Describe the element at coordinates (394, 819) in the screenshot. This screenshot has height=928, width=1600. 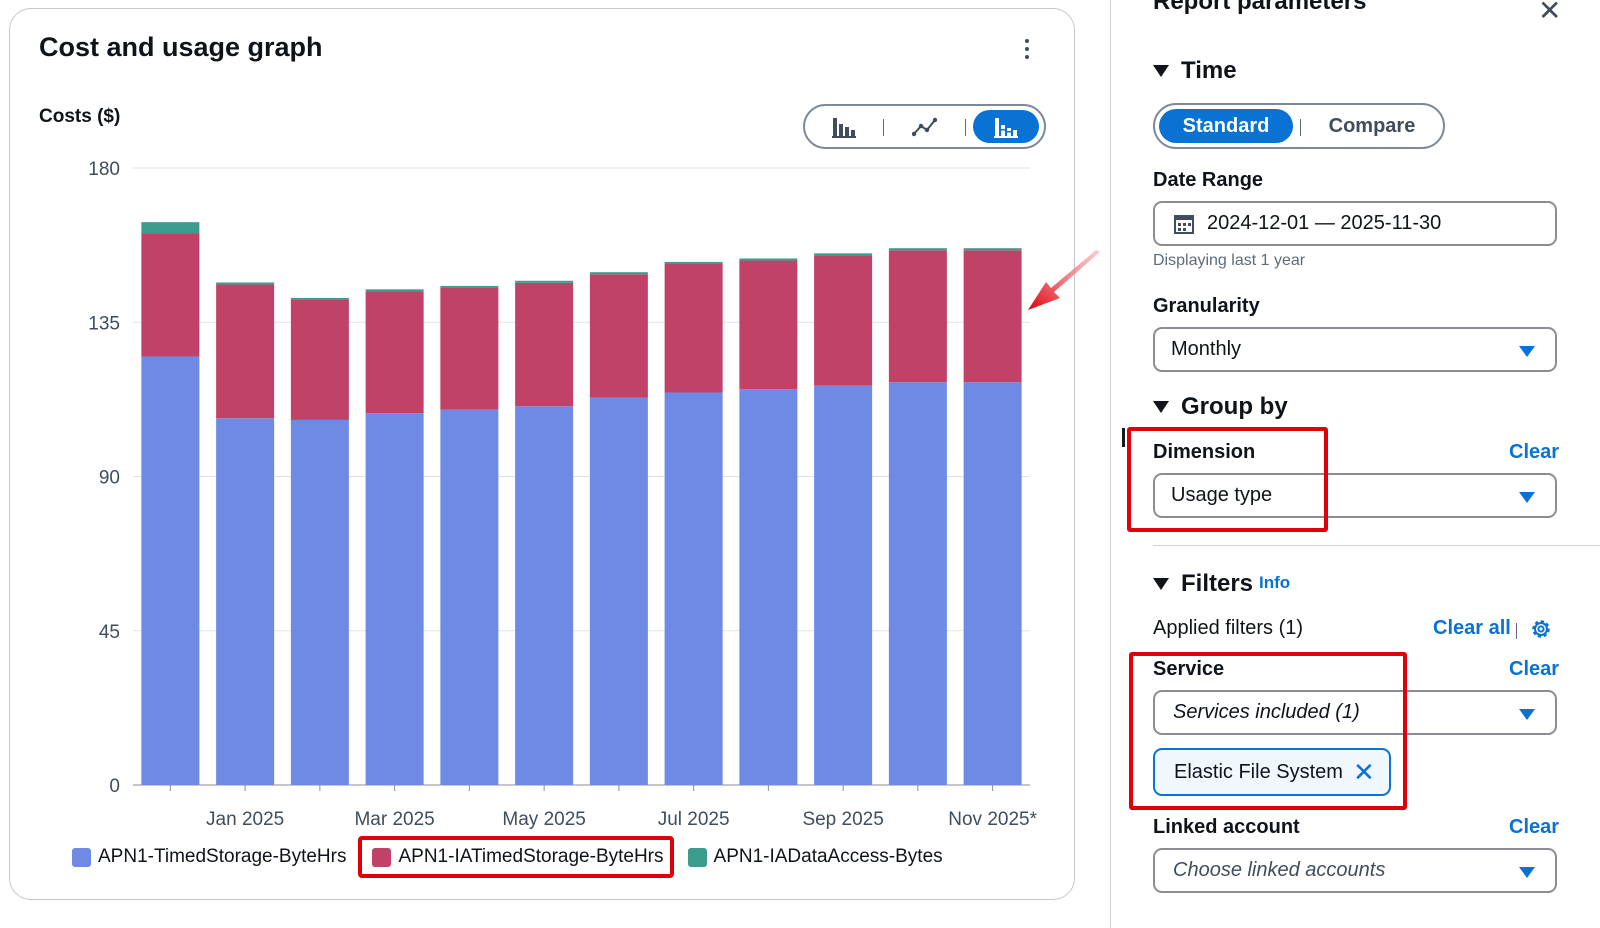
I see `x-tick-label: Mar 2025` at that location.